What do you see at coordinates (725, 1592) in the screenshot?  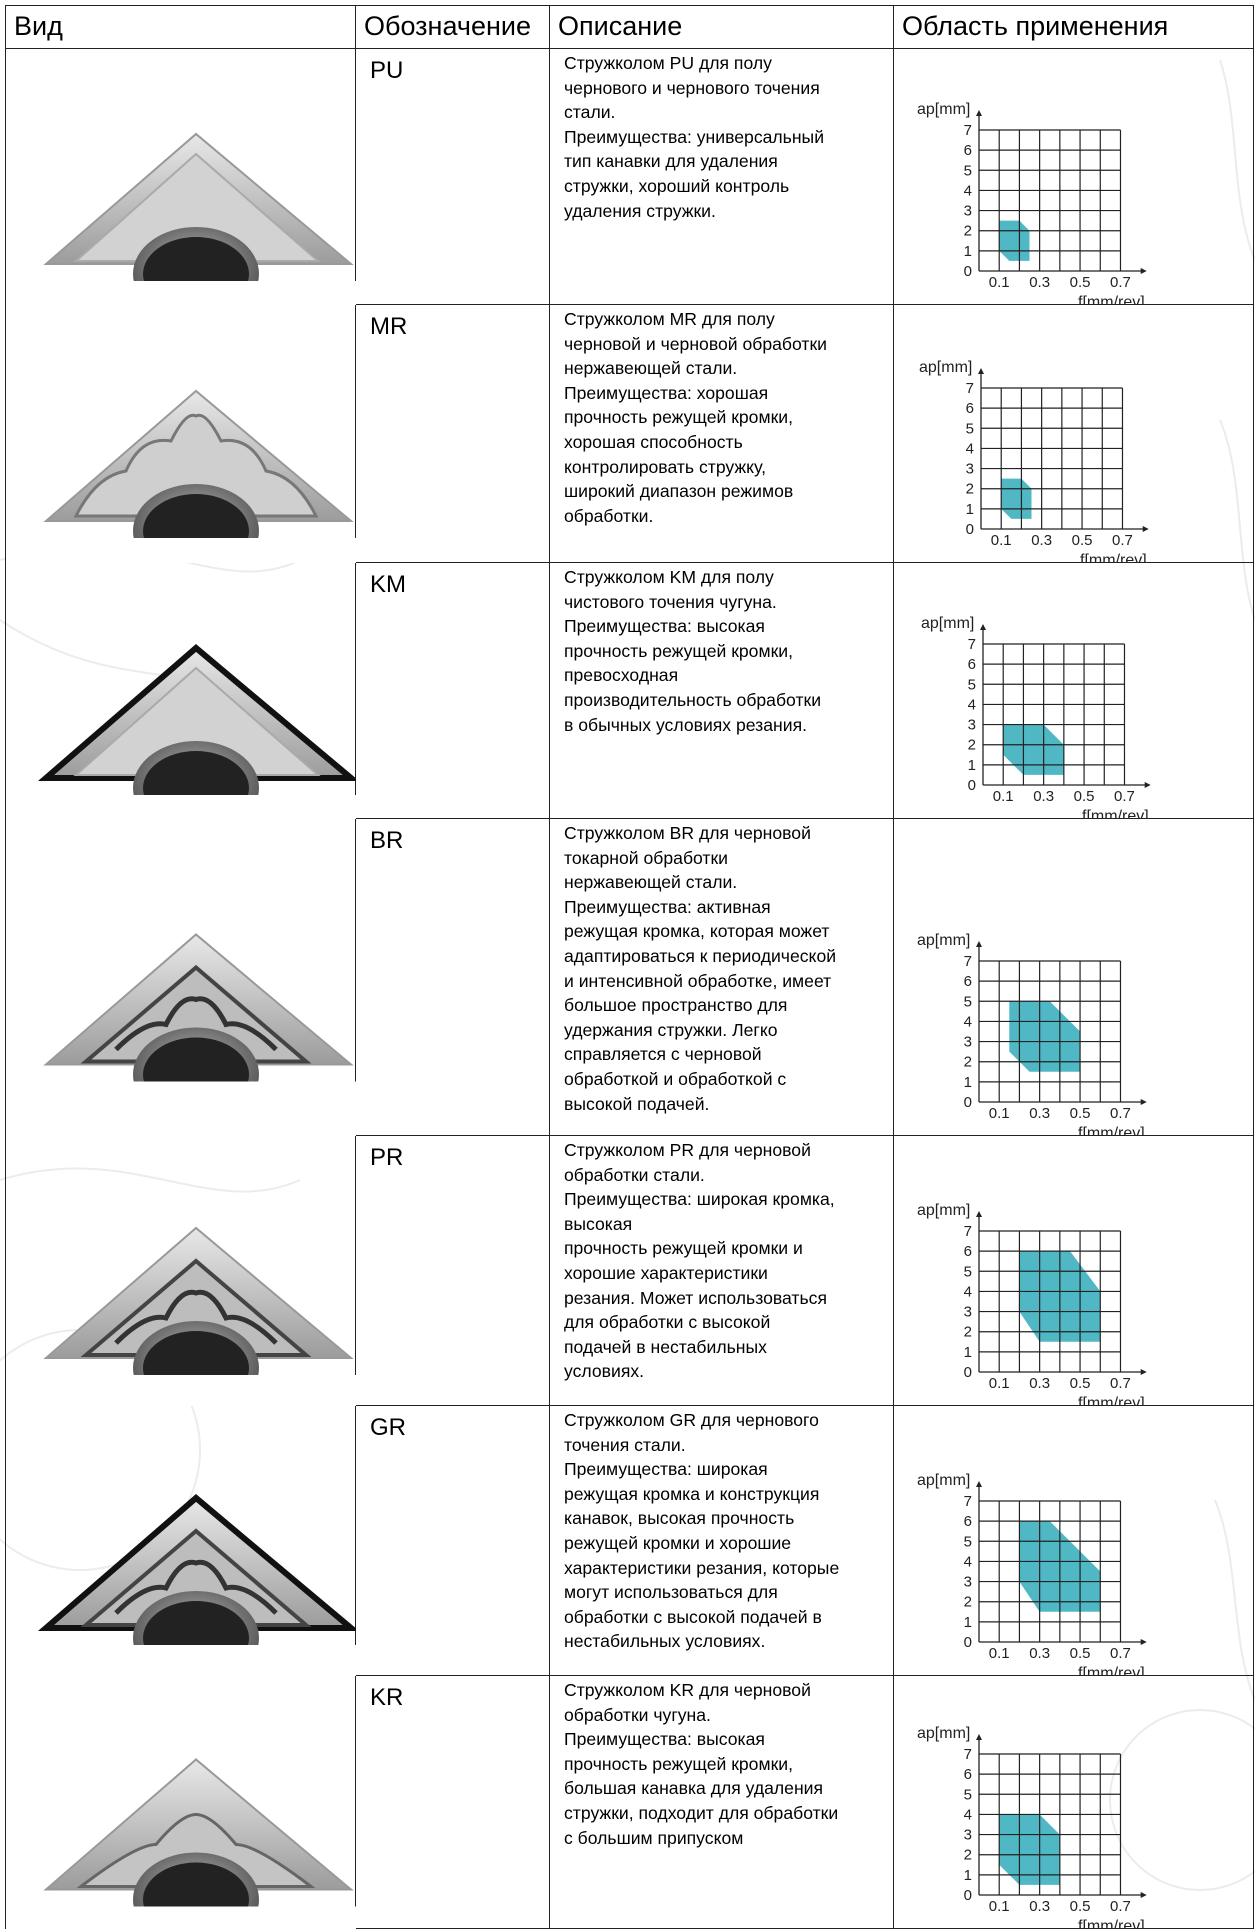 I see `description-line: могут использоваться для` at bounding box center [725, 1592].